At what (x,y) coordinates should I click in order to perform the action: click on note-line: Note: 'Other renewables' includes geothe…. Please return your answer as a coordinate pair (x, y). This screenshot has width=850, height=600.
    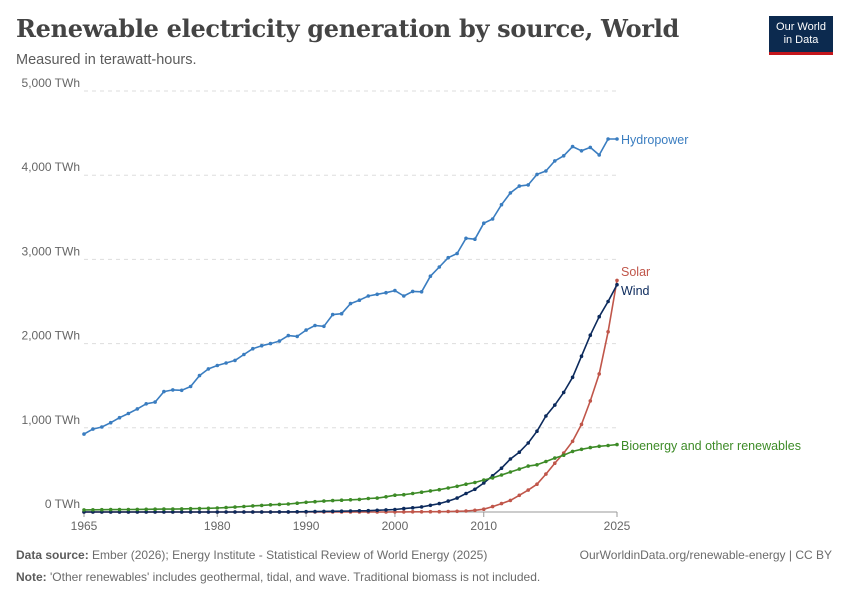
    Looking at the image, I should click on (278, 577).